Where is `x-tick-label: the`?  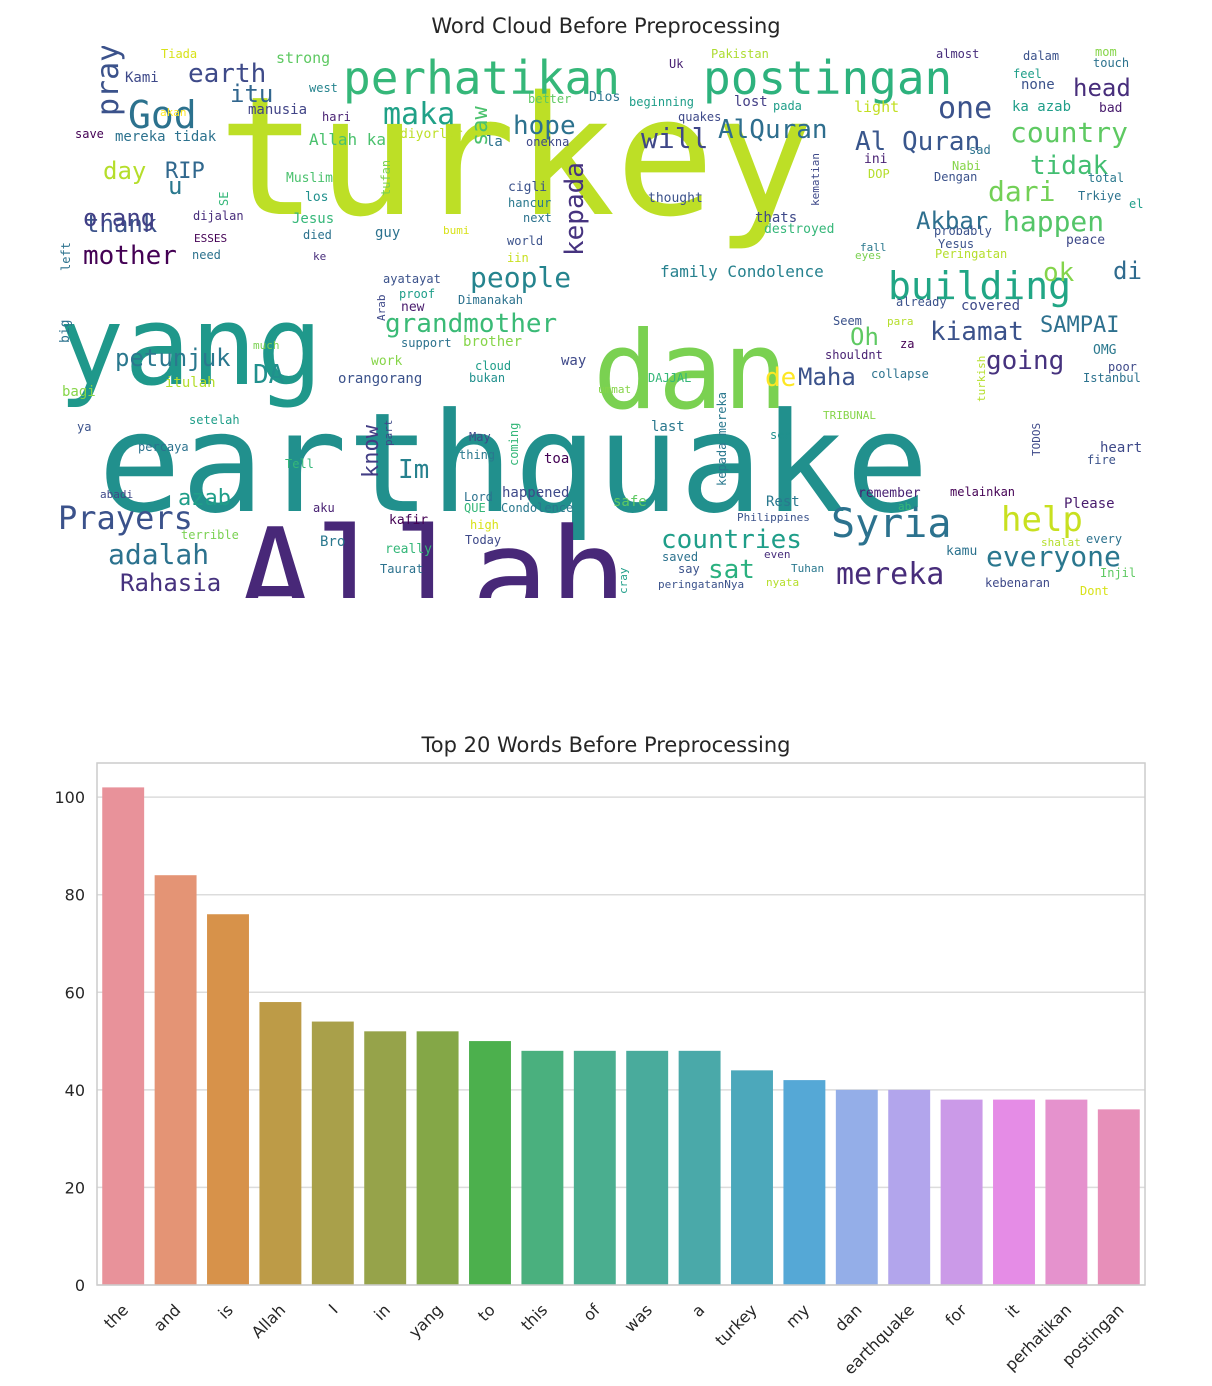 x-tick-label: the is located at coordinates (116, 1316).